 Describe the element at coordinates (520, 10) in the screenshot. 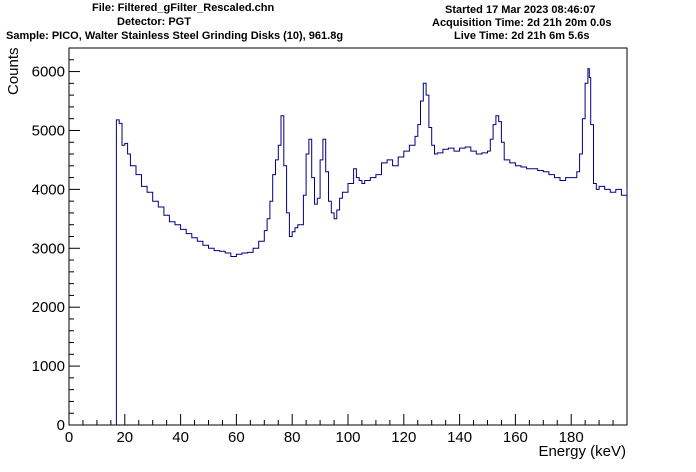

I see `started-label: Started 17 Mar 2023 08:46:07` at that location.